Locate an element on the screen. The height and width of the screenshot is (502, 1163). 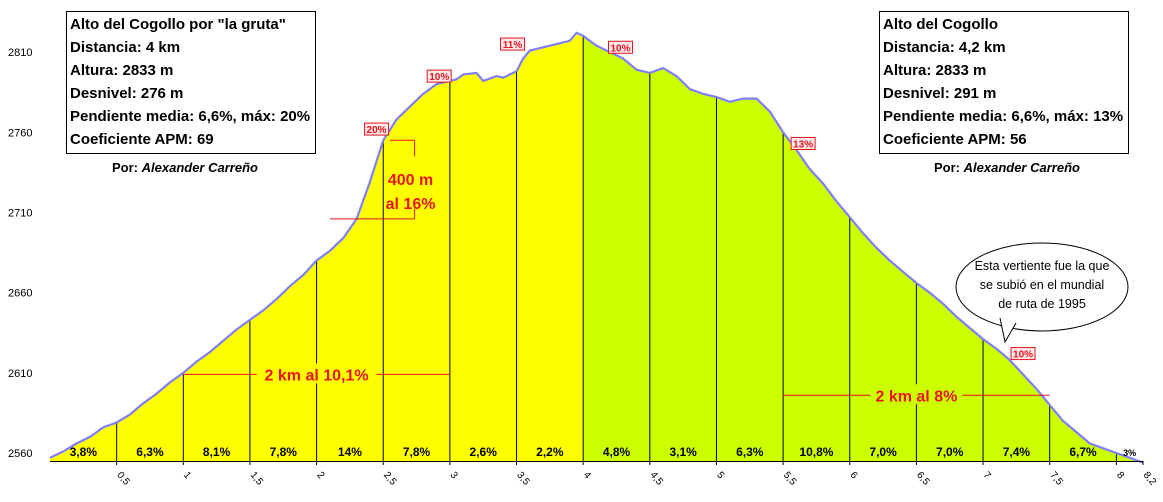
x-tick-label: 3,5 is located at coordinates (523, 479).